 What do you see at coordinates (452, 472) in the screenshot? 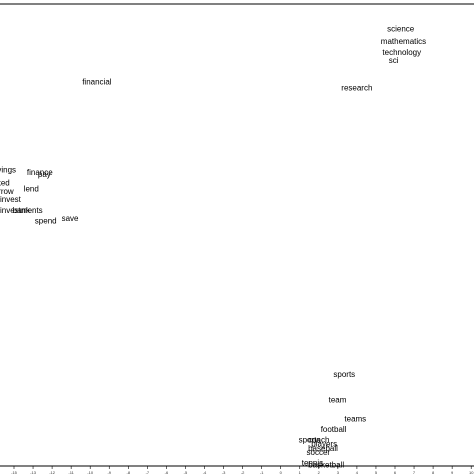
I see `x-tick-label: 9` at bounding box center [452, 472].